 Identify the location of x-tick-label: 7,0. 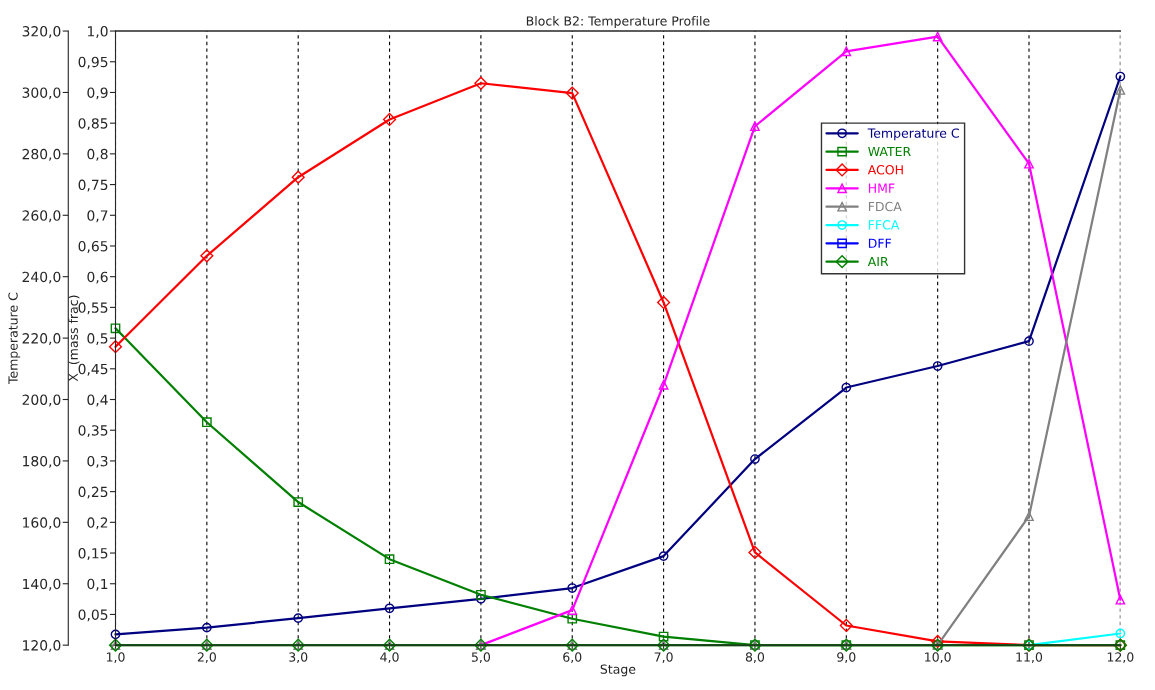
(663, 658).